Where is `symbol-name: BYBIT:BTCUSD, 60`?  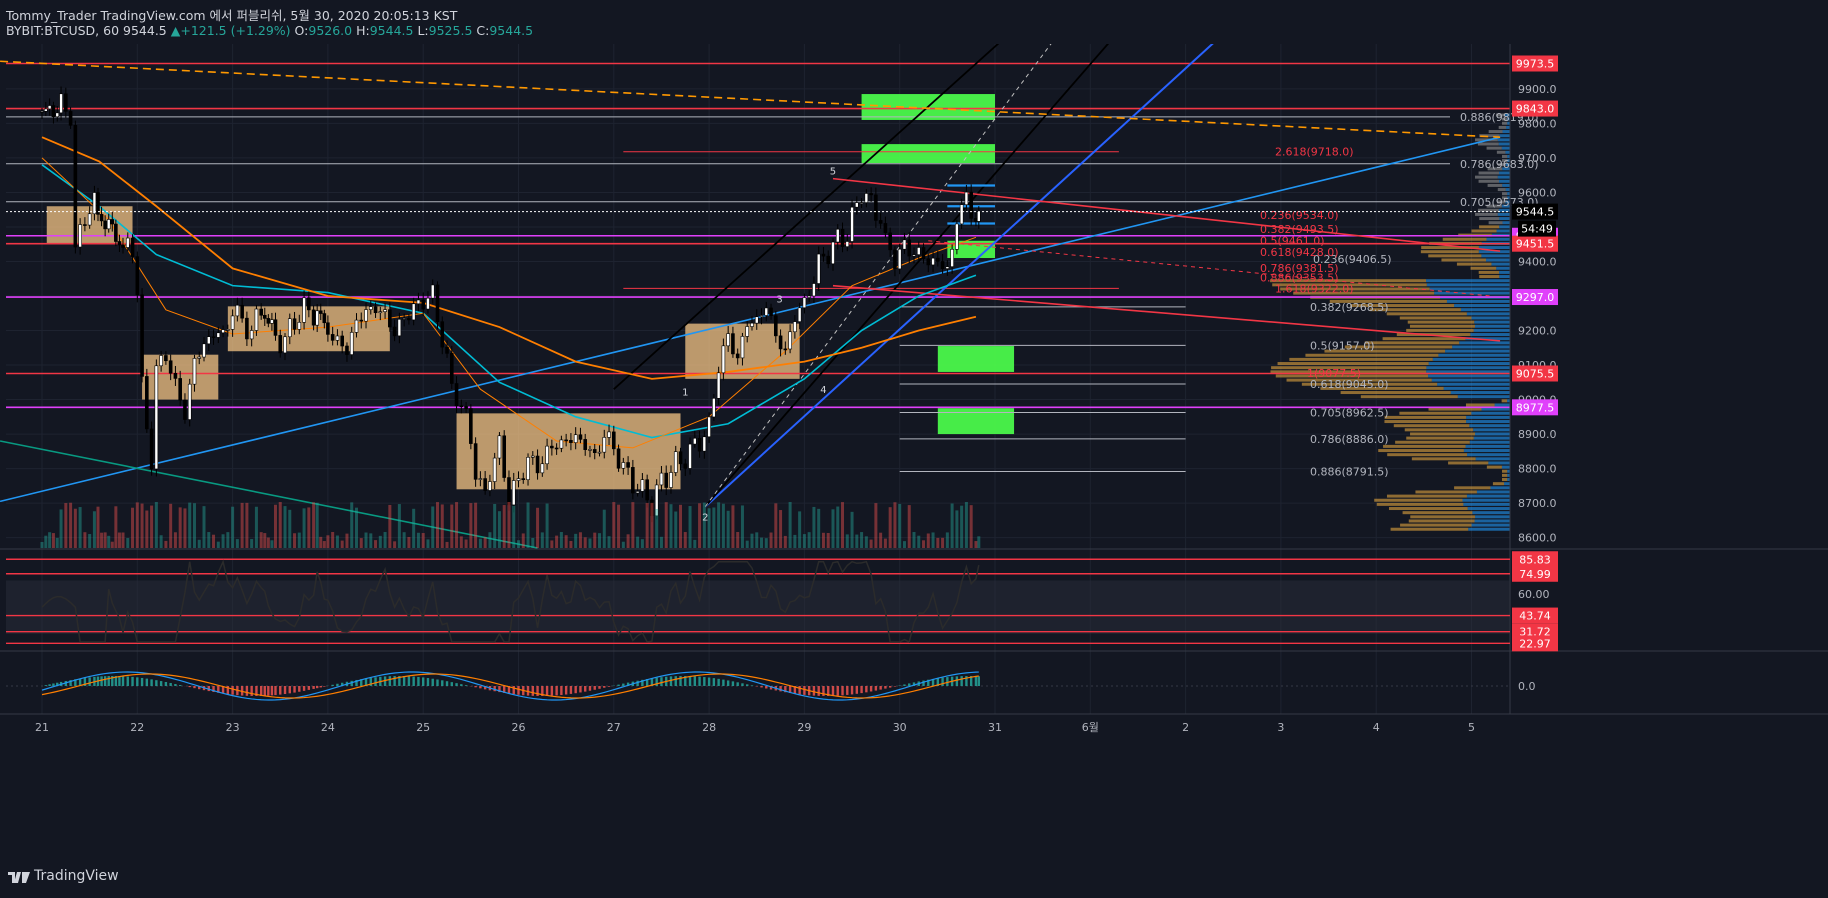
symbol-name: BYBIT:BTCUSD, 60 is located at coordinates (63, 30).